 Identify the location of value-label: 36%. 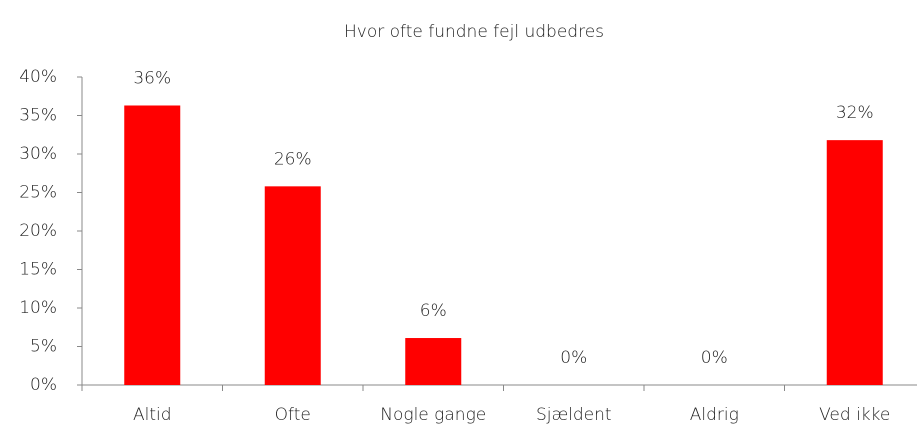
(152, 78).